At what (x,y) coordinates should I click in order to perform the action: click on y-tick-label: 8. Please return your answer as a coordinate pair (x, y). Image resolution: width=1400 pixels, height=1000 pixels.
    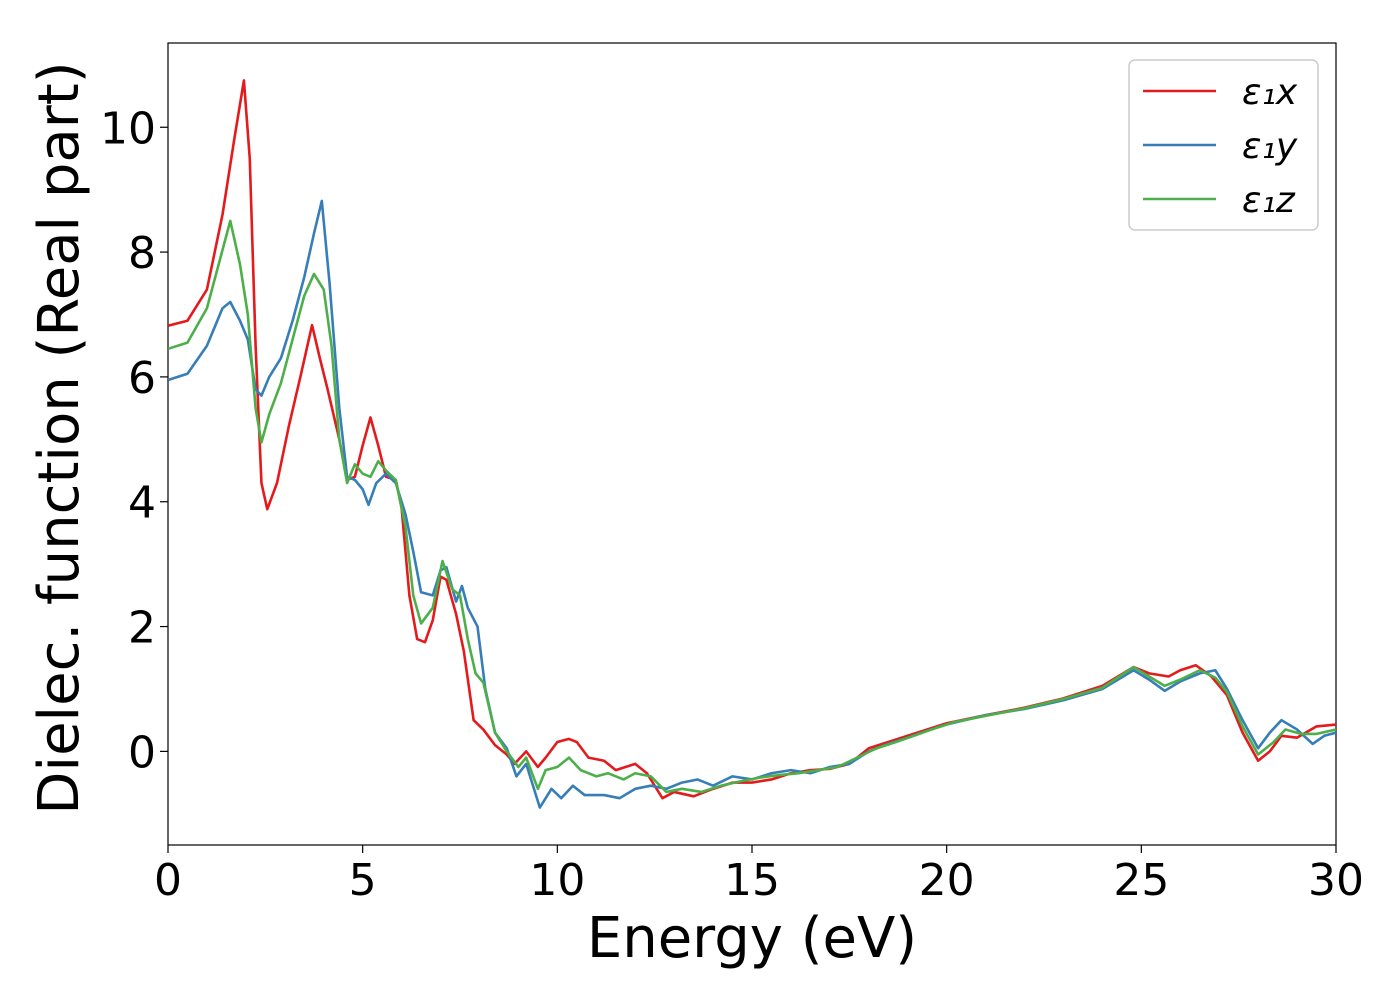
    Looking at the image, I should click on (142, 253).